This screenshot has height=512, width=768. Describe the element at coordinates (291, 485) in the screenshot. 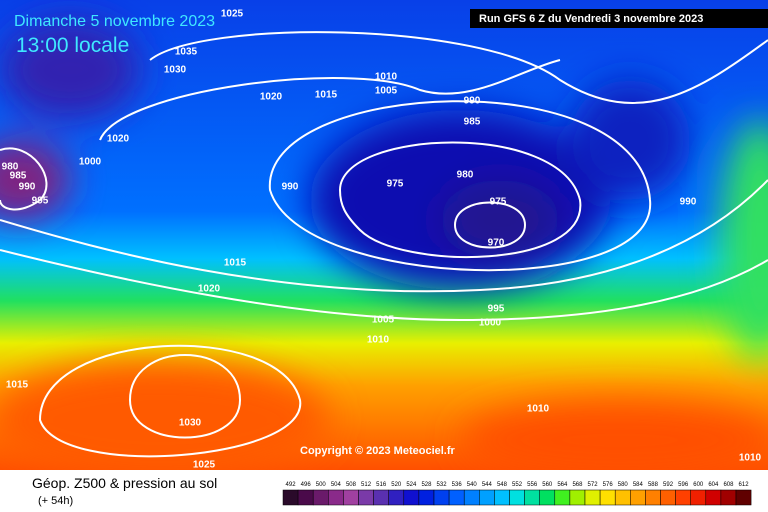

I see `scale-label: 492` at that location.